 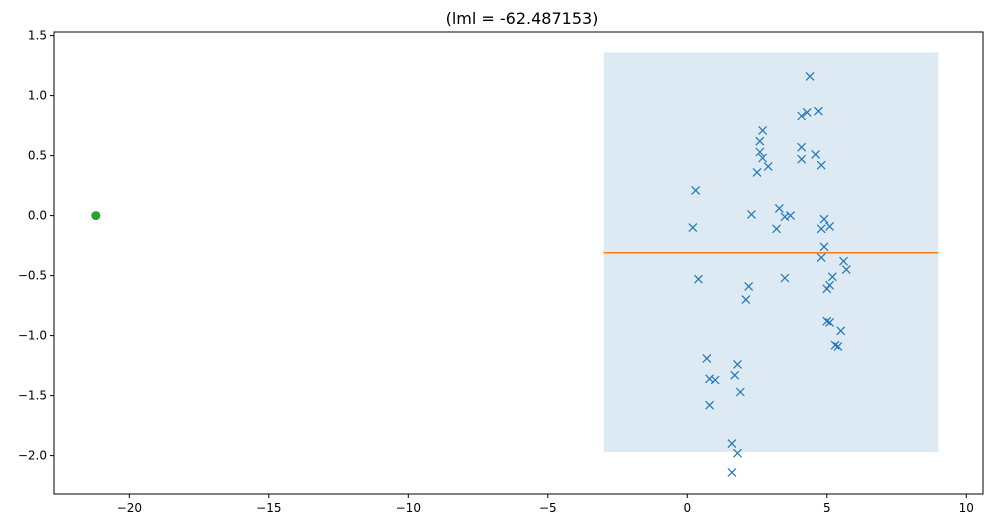 What do you see at coordinates (37, 156) in the screenshot?
I see `y-tick-label: 0.5` at bounding box center [37, 156].